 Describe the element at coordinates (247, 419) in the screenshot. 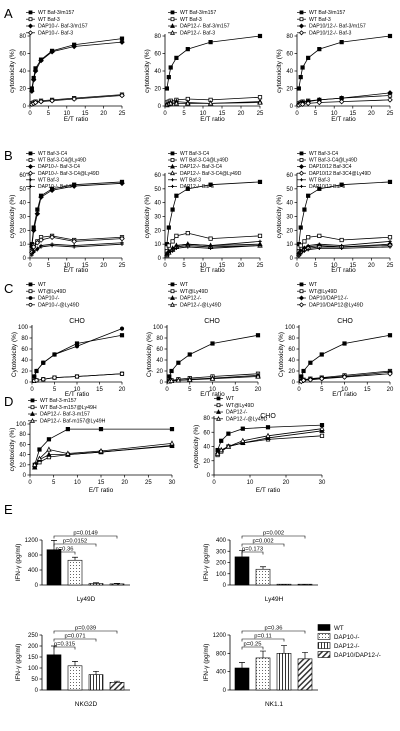

I see `legend-label: DAP12-/-@Ly49D` at that location.